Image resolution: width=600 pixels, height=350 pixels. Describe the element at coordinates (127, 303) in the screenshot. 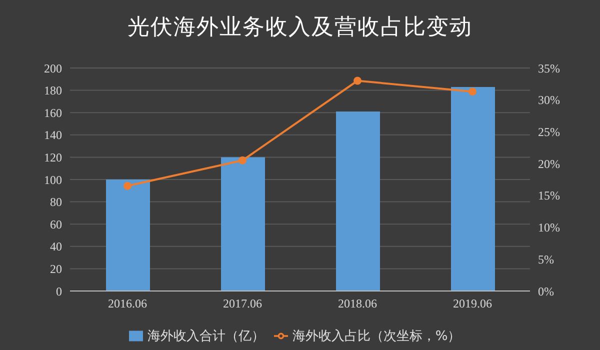

I see `x-tick-label: 2016.06` at that location.